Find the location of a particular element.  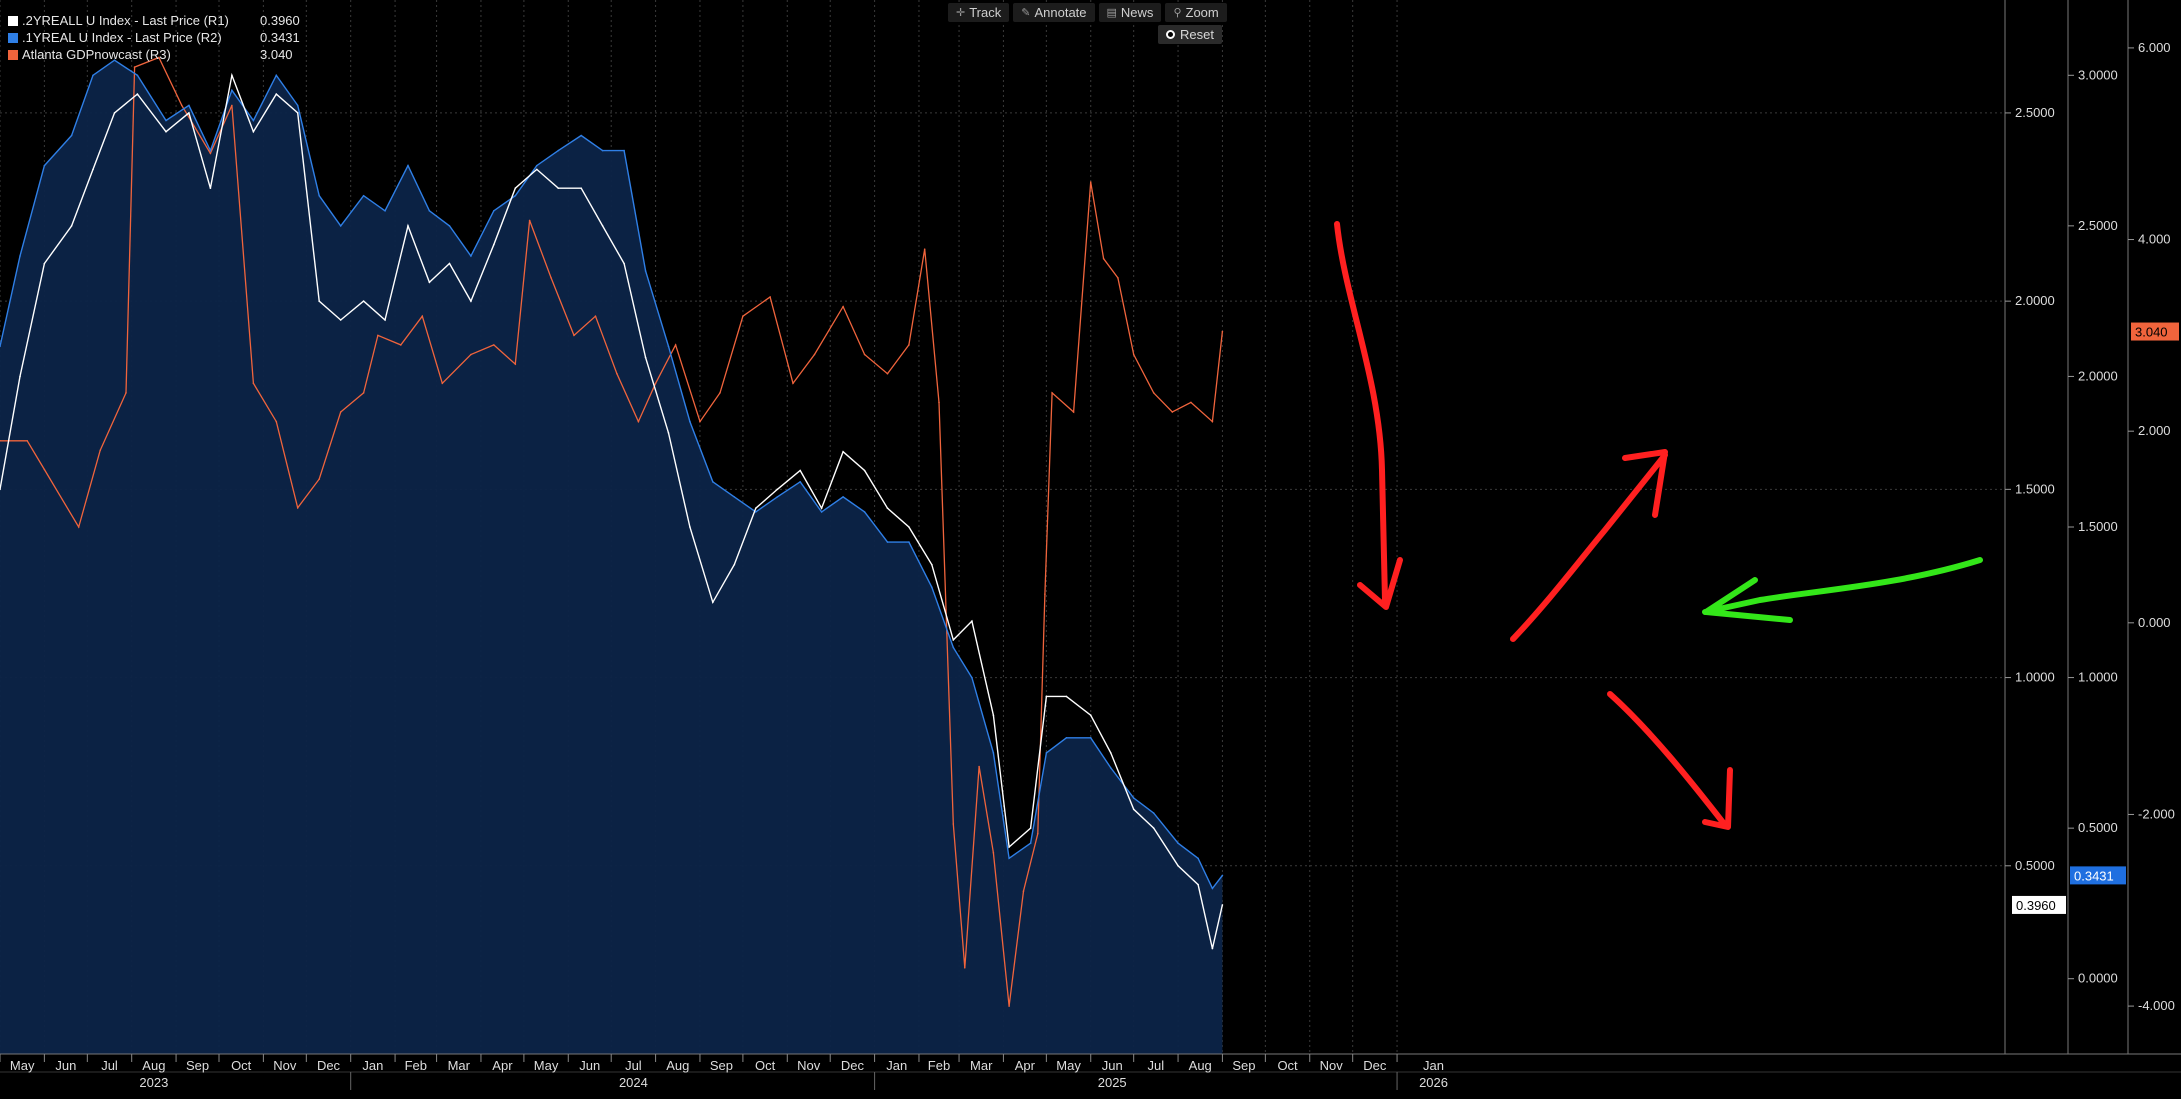

legend-value: 0.3960 is located at coordinates (280, 20).